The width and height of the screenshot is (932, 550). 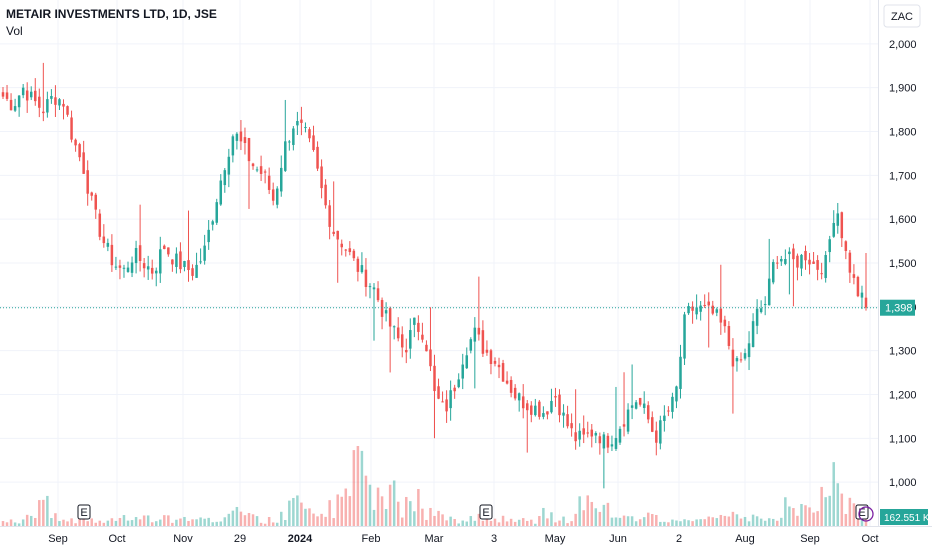 What do you see at coordinates (58, 539) in the screenshot?
I see `time-tick-label: Sep` at bounding box center [58, 539].